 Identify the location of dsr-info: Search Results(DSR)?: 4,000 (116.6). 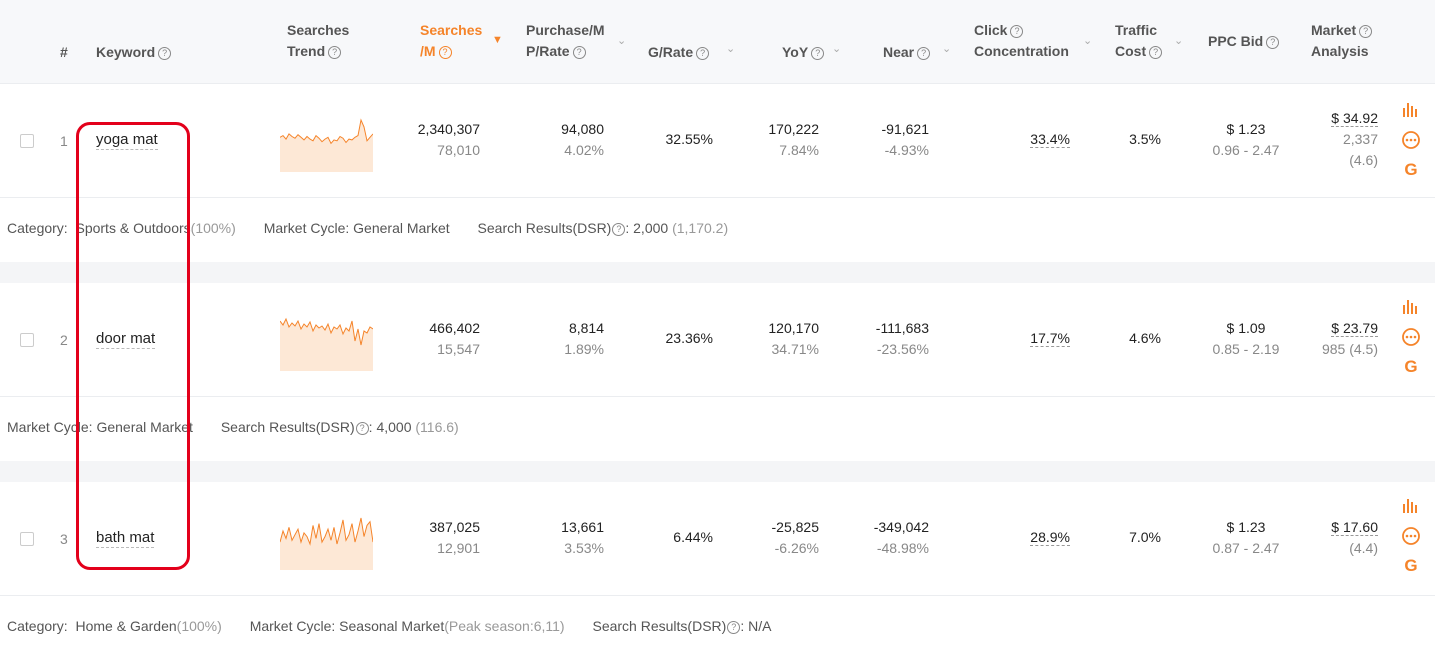
(339, 427).